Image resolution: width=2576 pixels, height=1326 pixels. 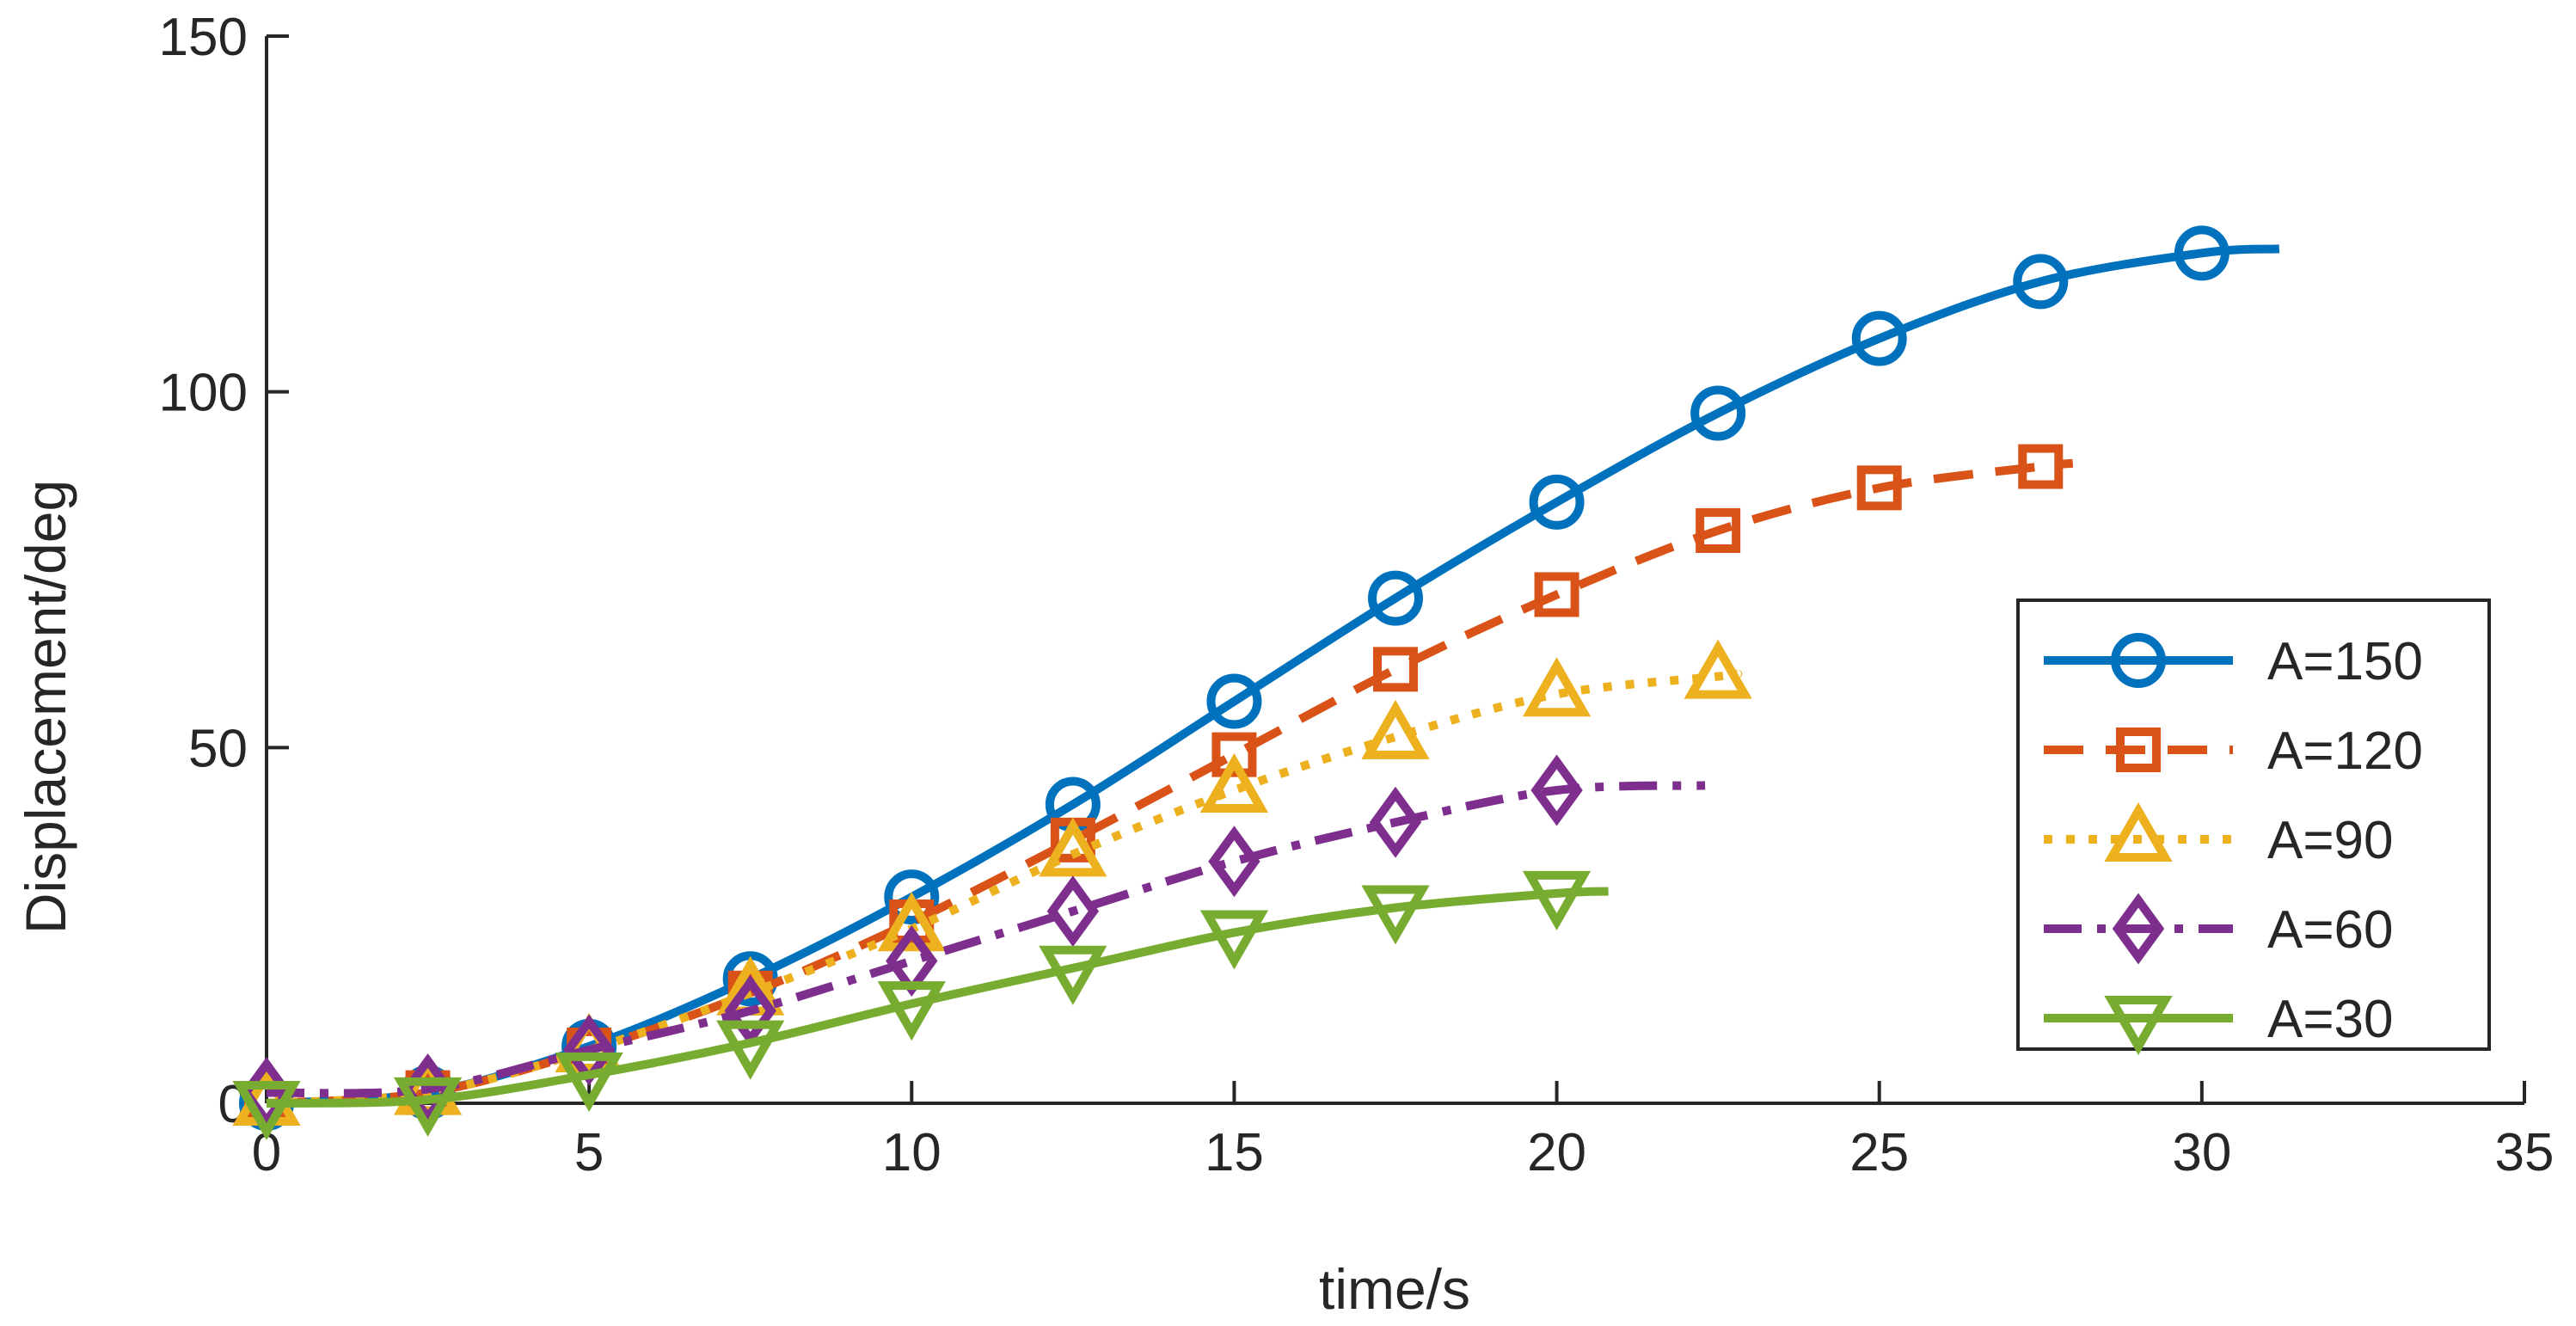 I want to click on x-tick-label: 35, so click(x=2525, y=1152).